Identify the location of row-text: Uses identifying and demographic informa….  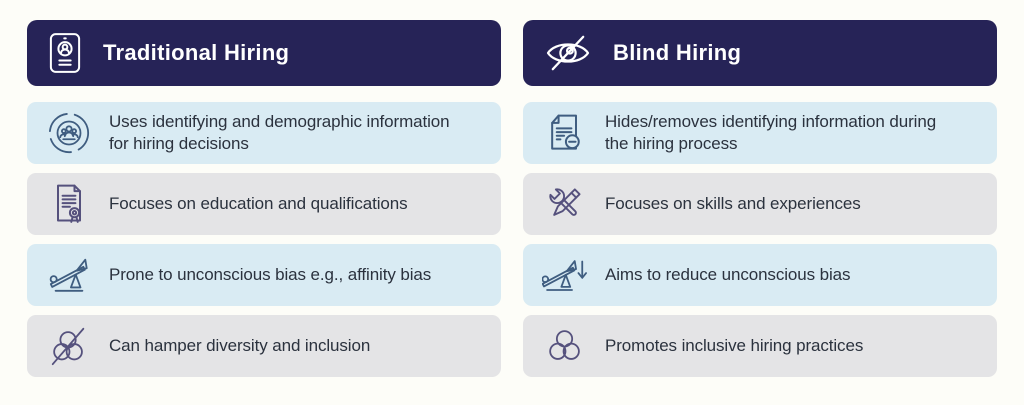
(279, 132).